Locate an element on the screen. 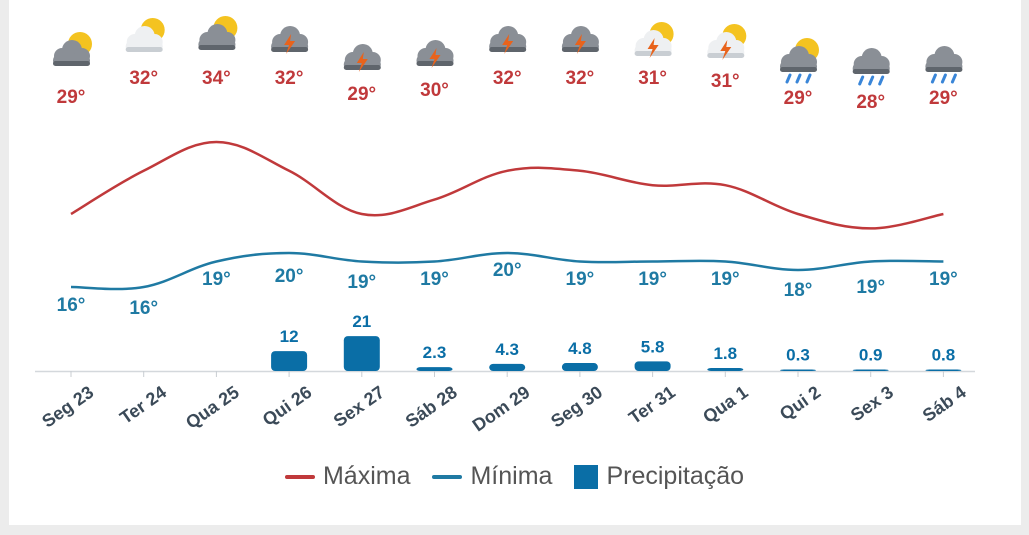 This screenshot has height=535, width=1029. min-temp-label: 18° is located at coordinates (798, 290).